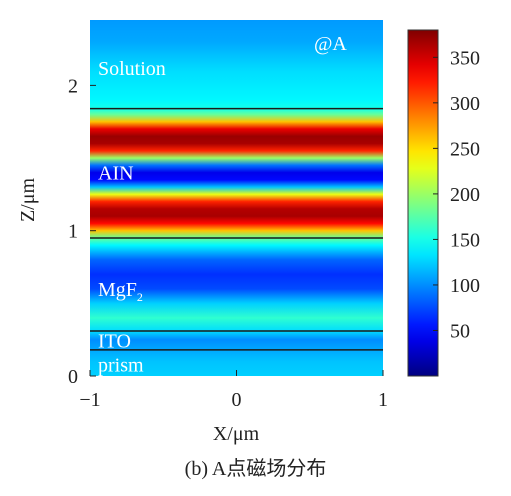  I want to click on layer-label-prism: prism, so click(121, 365).